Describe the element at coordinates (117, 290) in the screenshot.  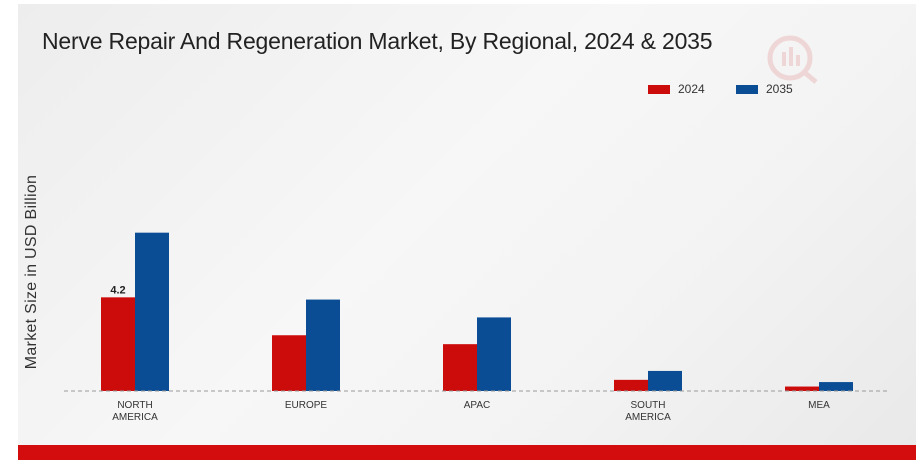
I see `data-label-0: 4.2` at that location.